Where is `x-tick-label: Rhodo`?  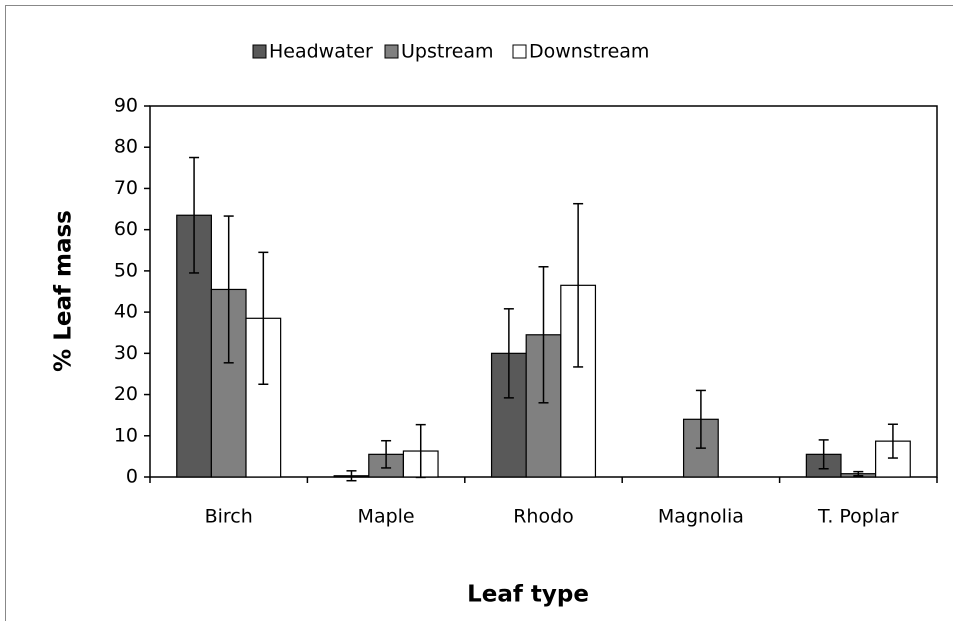 x-tick-label: Rhodo is located at coordinates (543, 517).